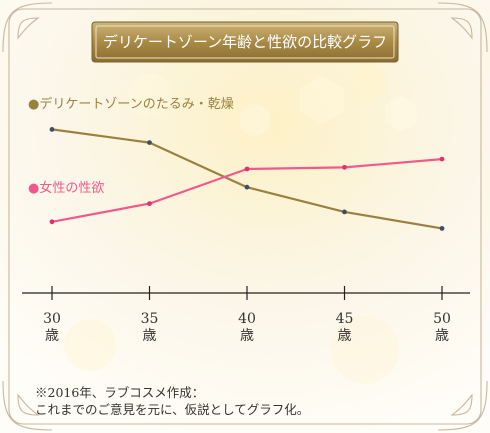  Describe the element at coordinates (442, 319) in the screenshot. I see `x-tick-label-4: 50` at that location.